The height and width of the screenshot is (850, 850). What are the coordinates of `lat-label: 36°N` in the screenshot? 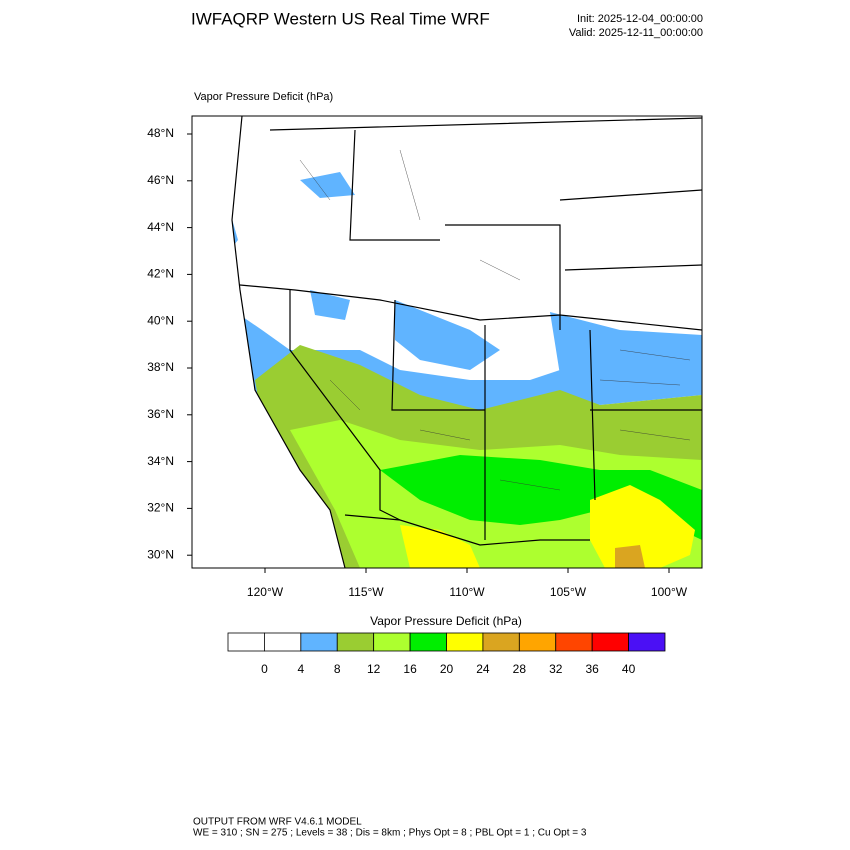 It's located at (160, 414).